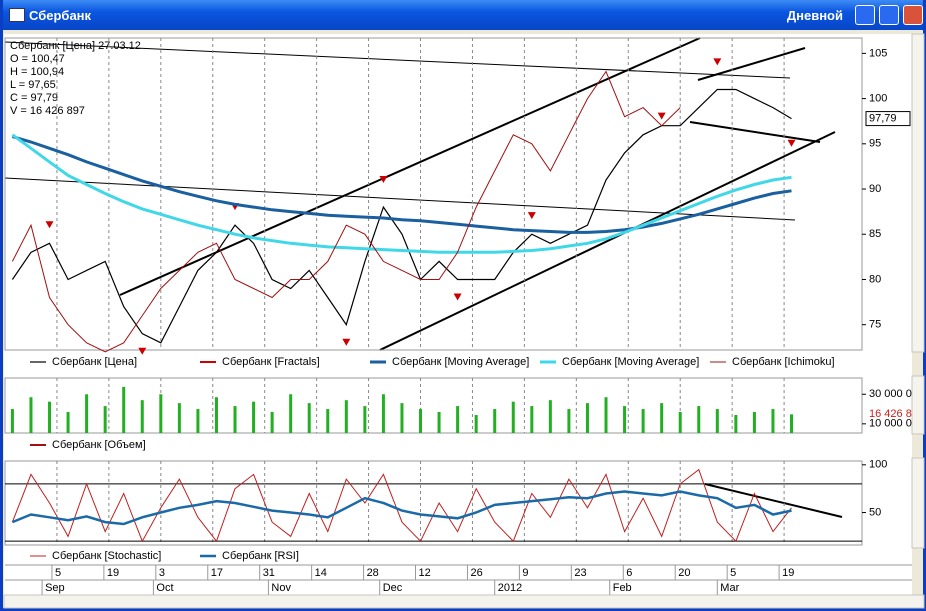  Describe the element at coordinates (889, 15) in the screenshot. I see `maximize-button` at that location.